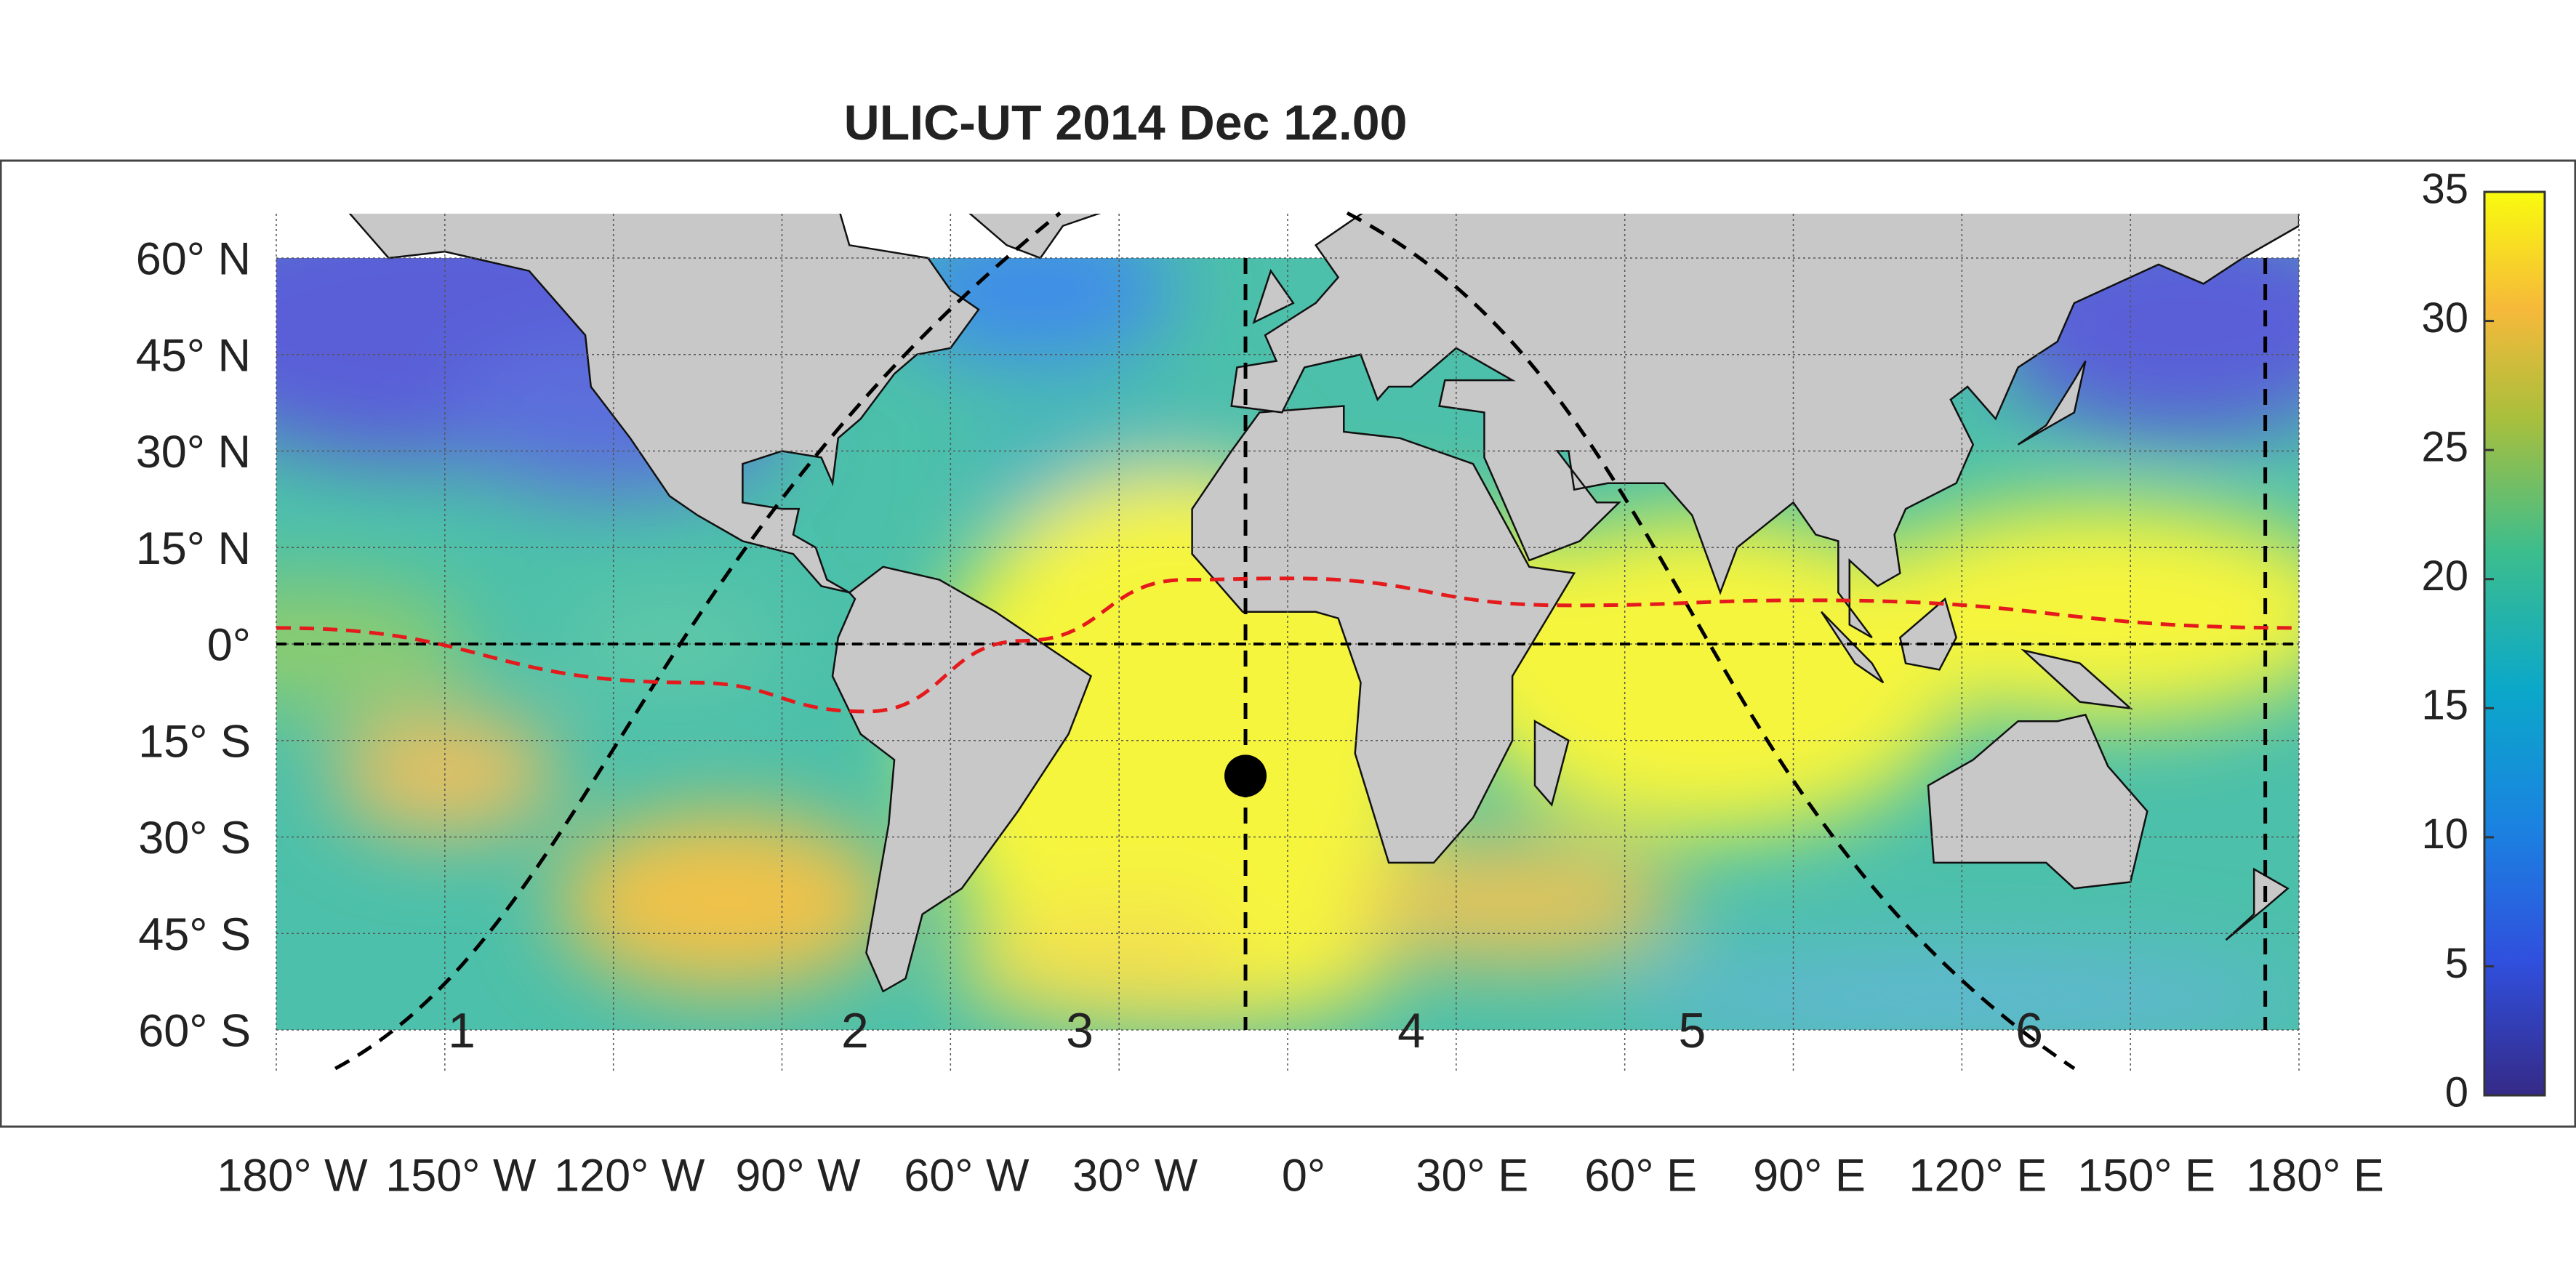 Image resolution: width=2576 pixels, height=1288 pixels. What do you see at coordinates (1978, 1176) in the screenshot?
I see `longitude-label: 120° E` at bounding box center [1978, 1176].